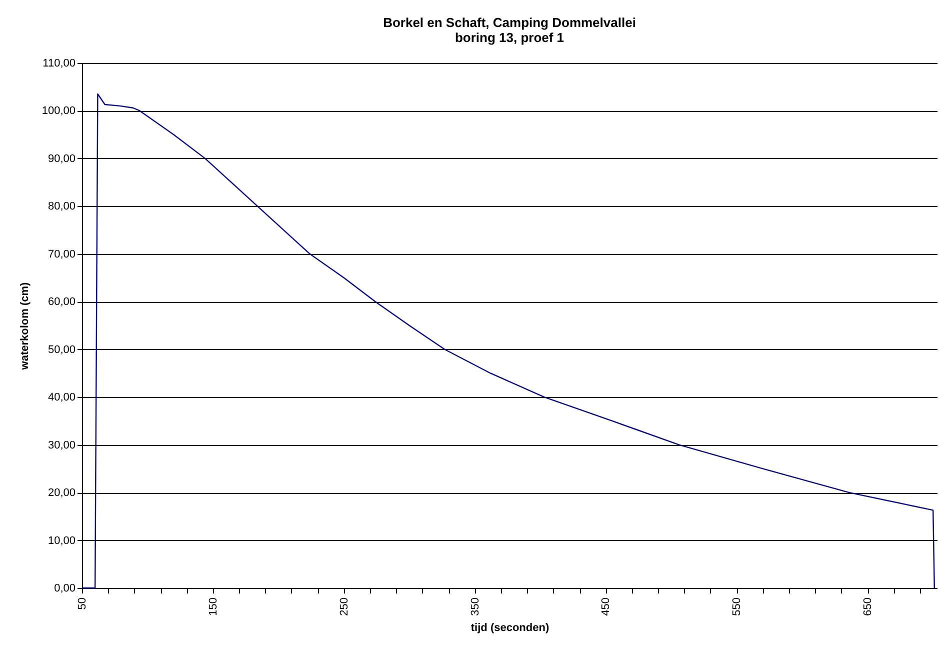 The image size is (940, 646). Describe the element at coordinates (24, 326) in the screenshot. I see `y-axis-title: waterkolom (cm)` at that location.